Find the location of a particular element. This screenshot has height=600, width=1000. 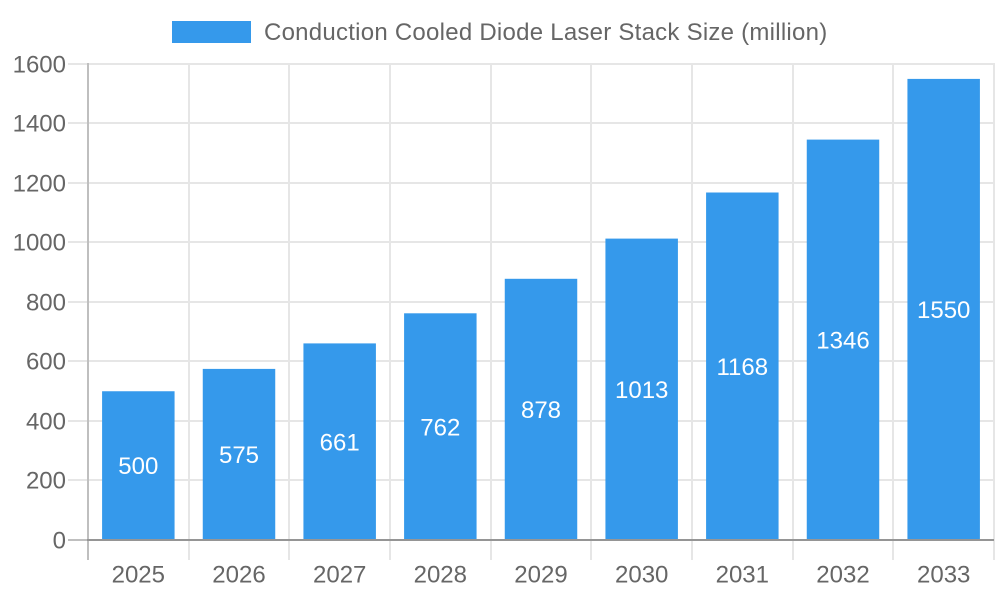

svg-text: 1550 is located at coordinates (943, 310).